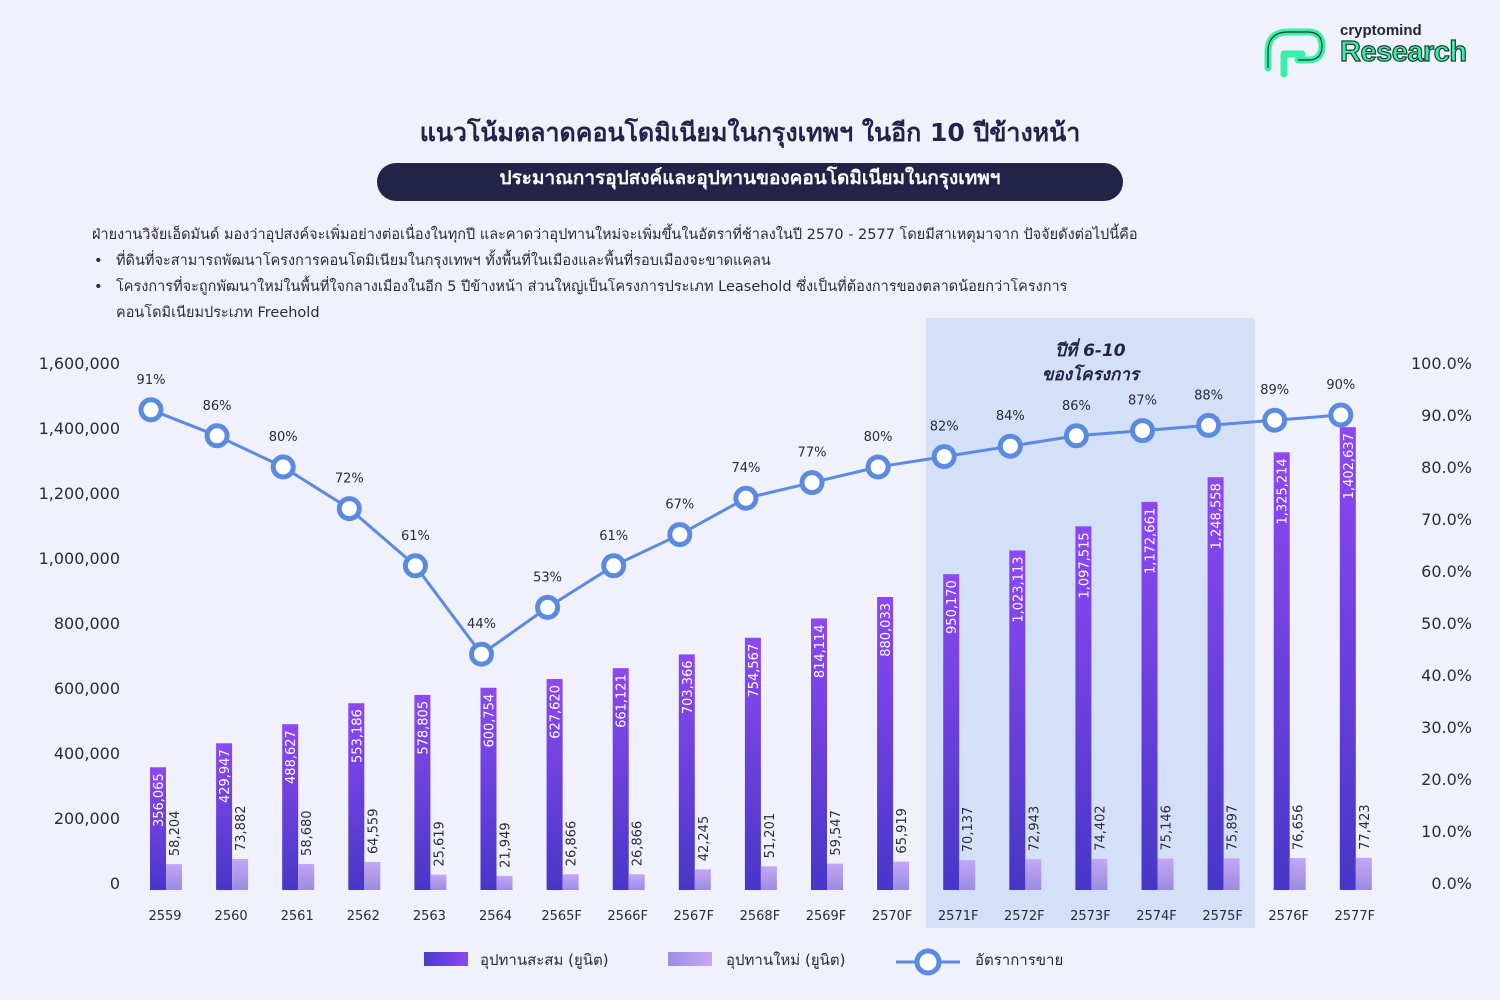 Image resolution: width=1500 pixels, height=1000 pixels. Describe the element at coordinates (694, 916) in the screenshot. I see `x-tick-label: 2567F` at that location.